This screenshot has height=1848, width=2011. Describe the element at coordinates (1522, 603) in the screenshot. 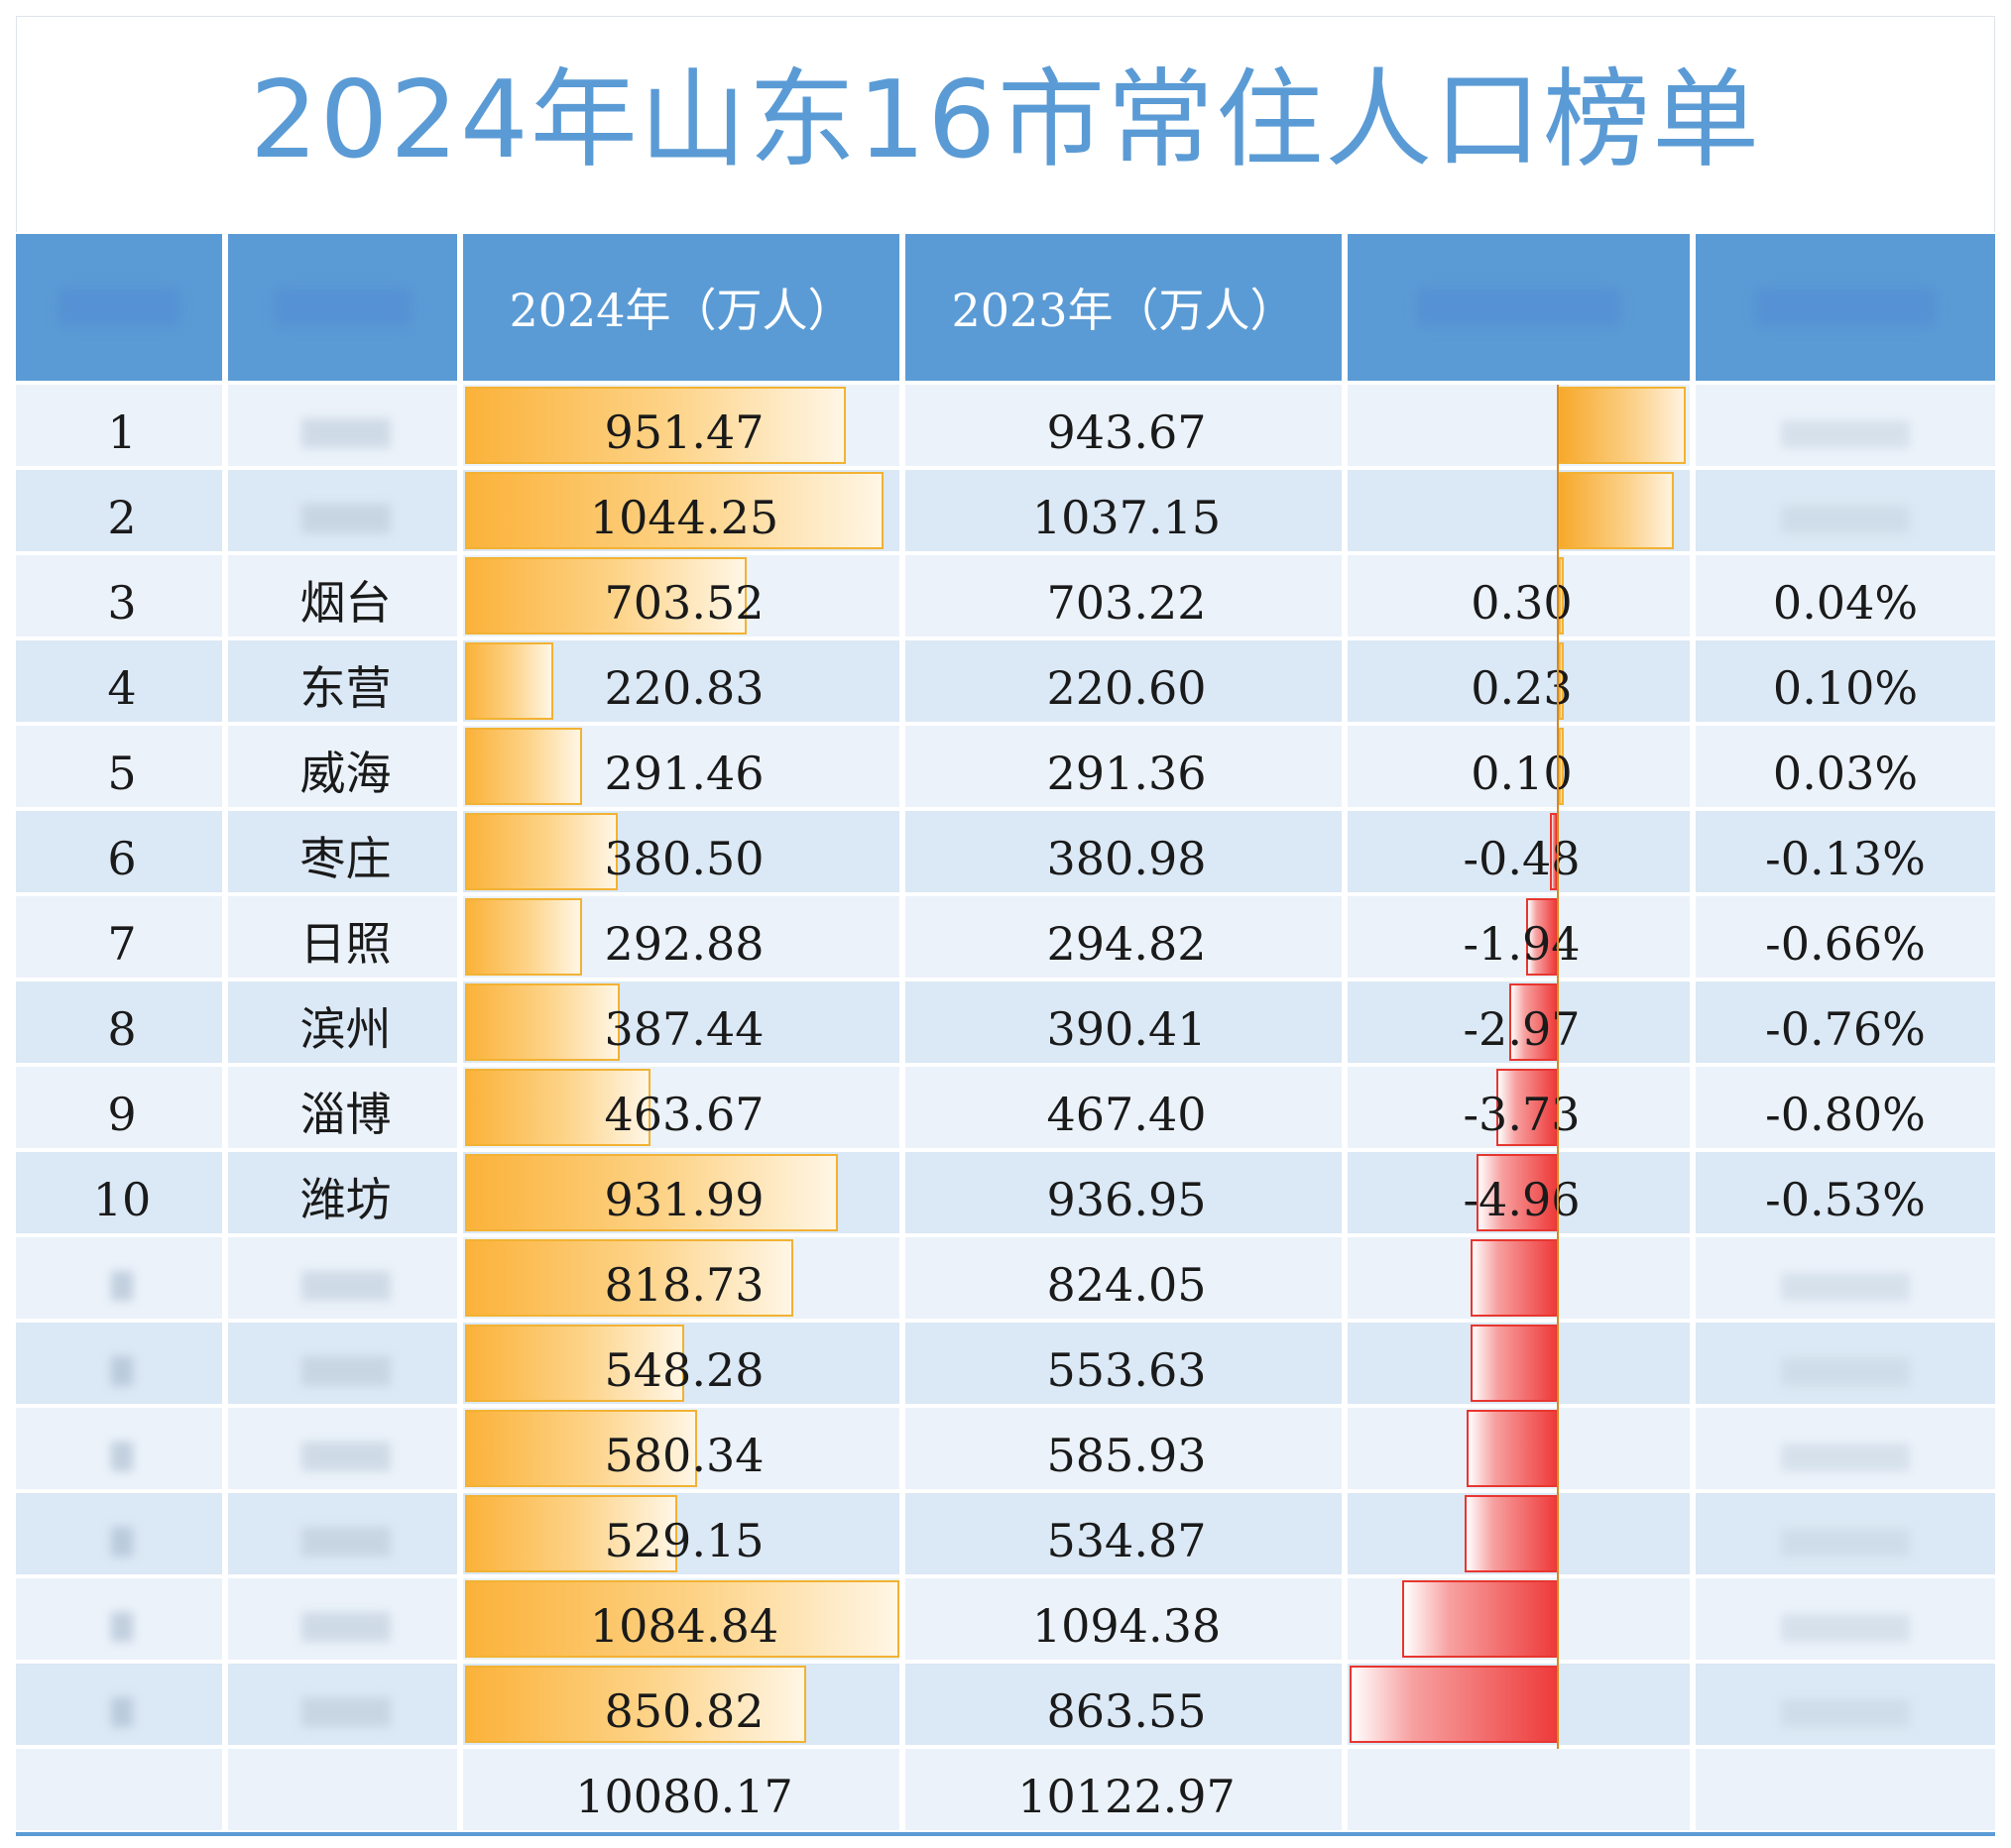

I see `change-value: 0.30` at that location.